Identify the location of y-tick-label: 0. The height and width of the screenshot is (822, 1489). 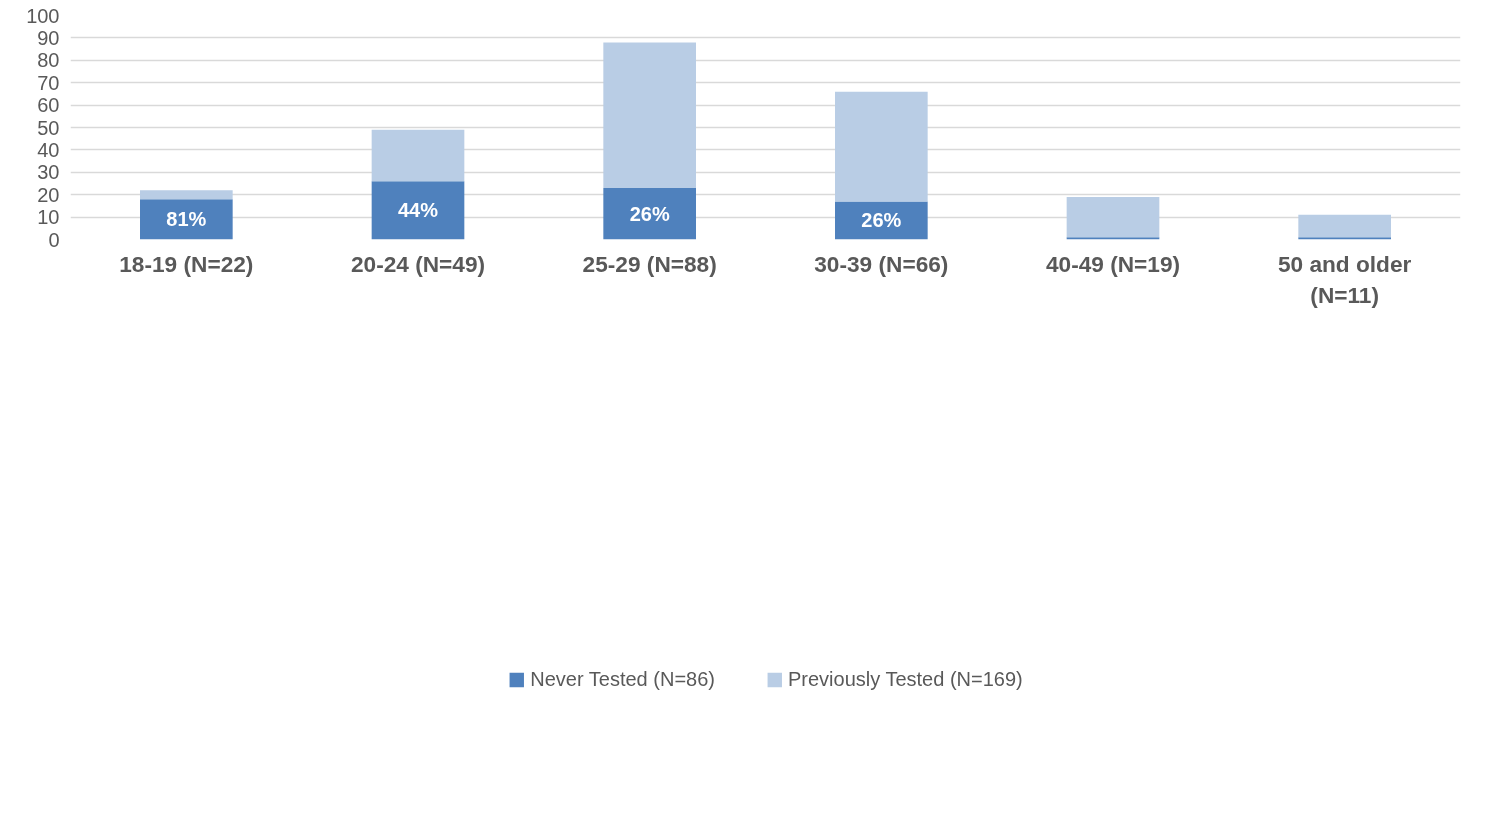
(54, 239).